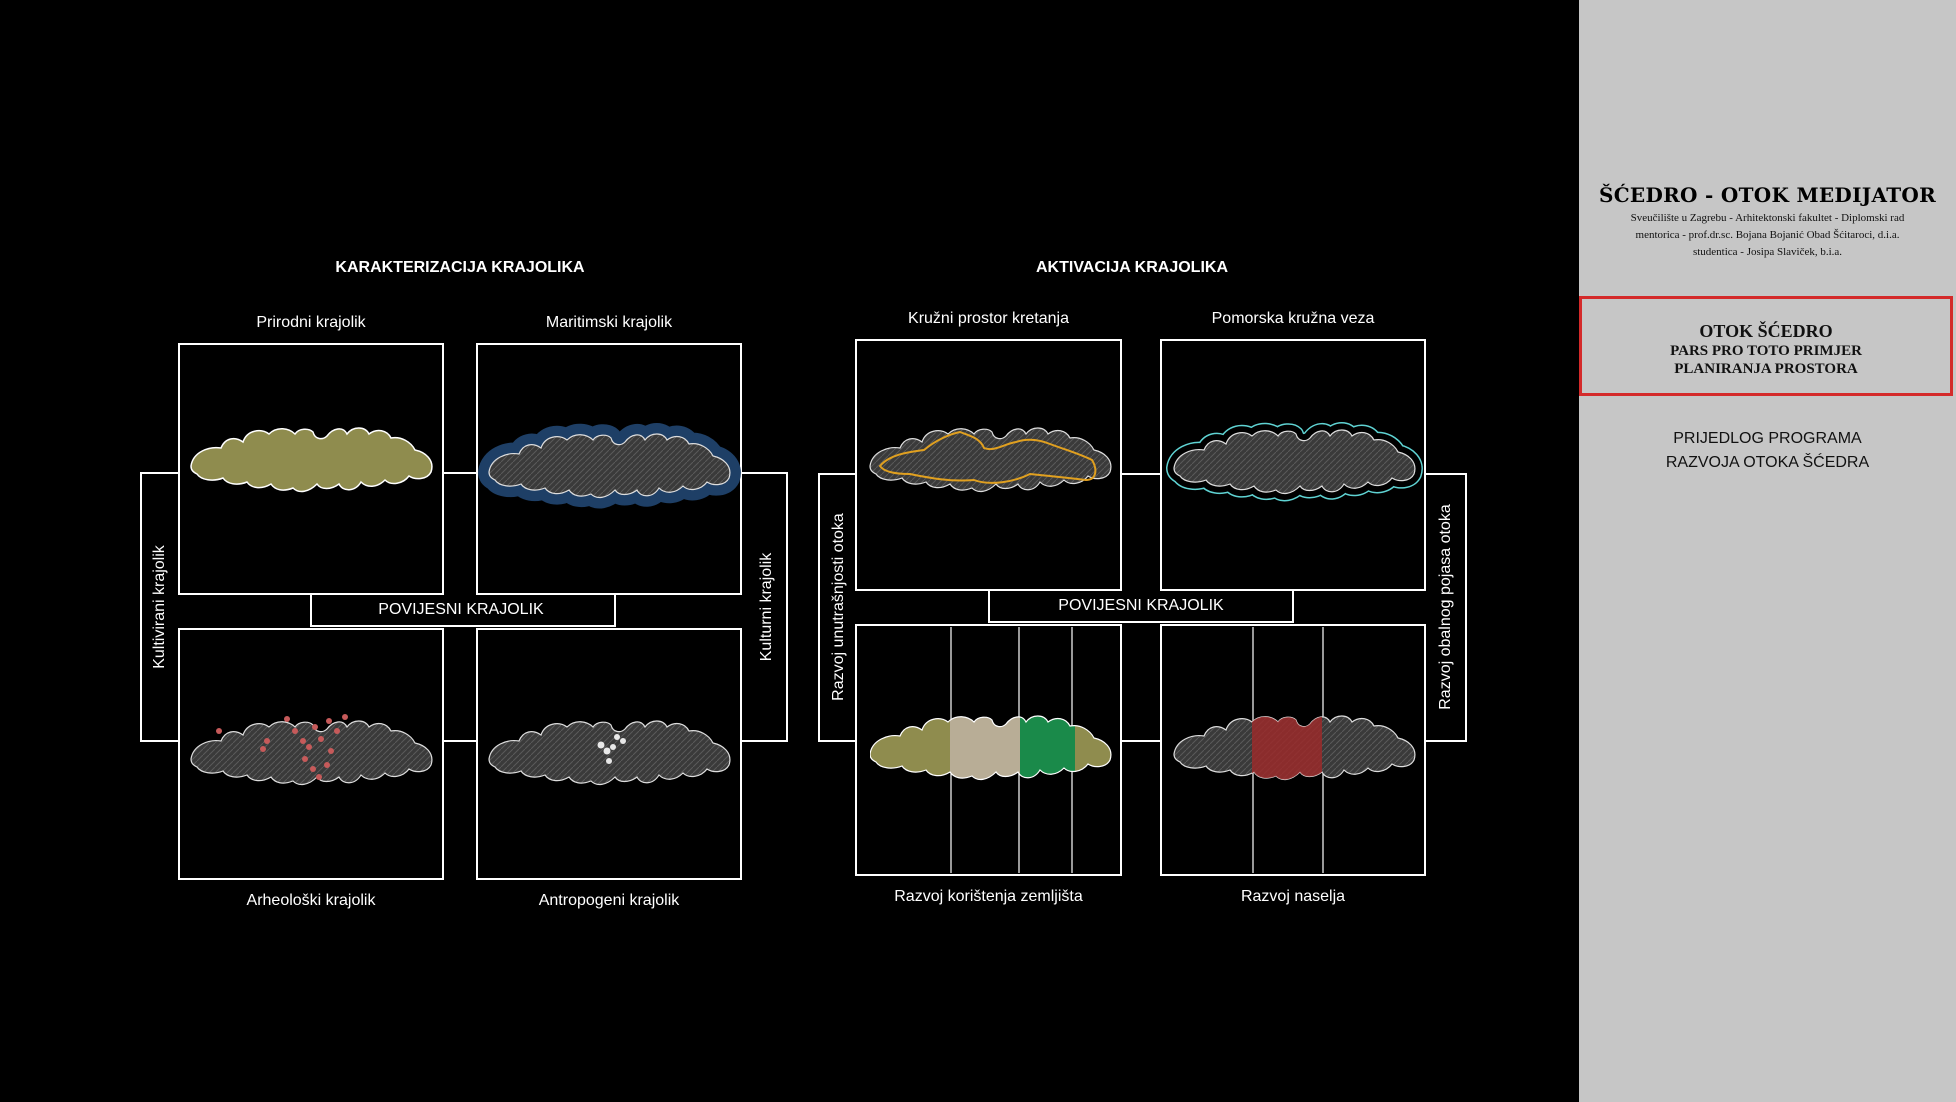 This screenshot has height=1102, width=1956. Describe the element at coordinates (311, 750) in the screenshot. I see `island-arheoloski` at that location.